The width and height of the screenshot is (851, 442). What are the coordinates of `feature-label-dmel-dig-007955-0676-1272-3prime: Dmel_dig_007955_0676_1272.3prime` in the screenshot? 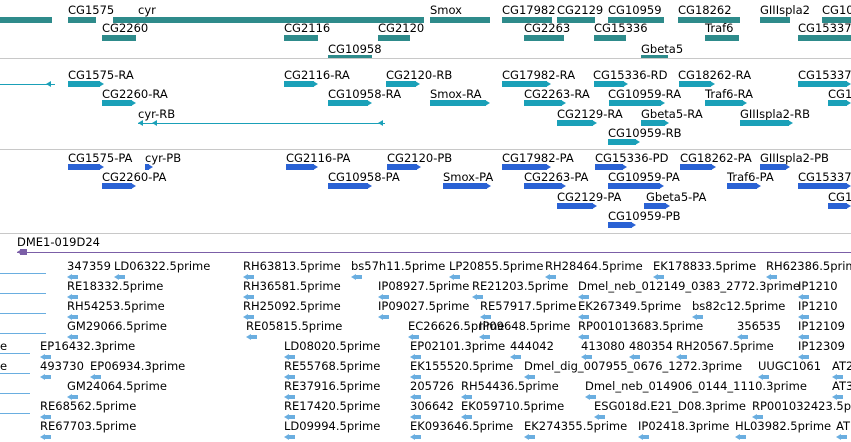 It's located at (633, 366).